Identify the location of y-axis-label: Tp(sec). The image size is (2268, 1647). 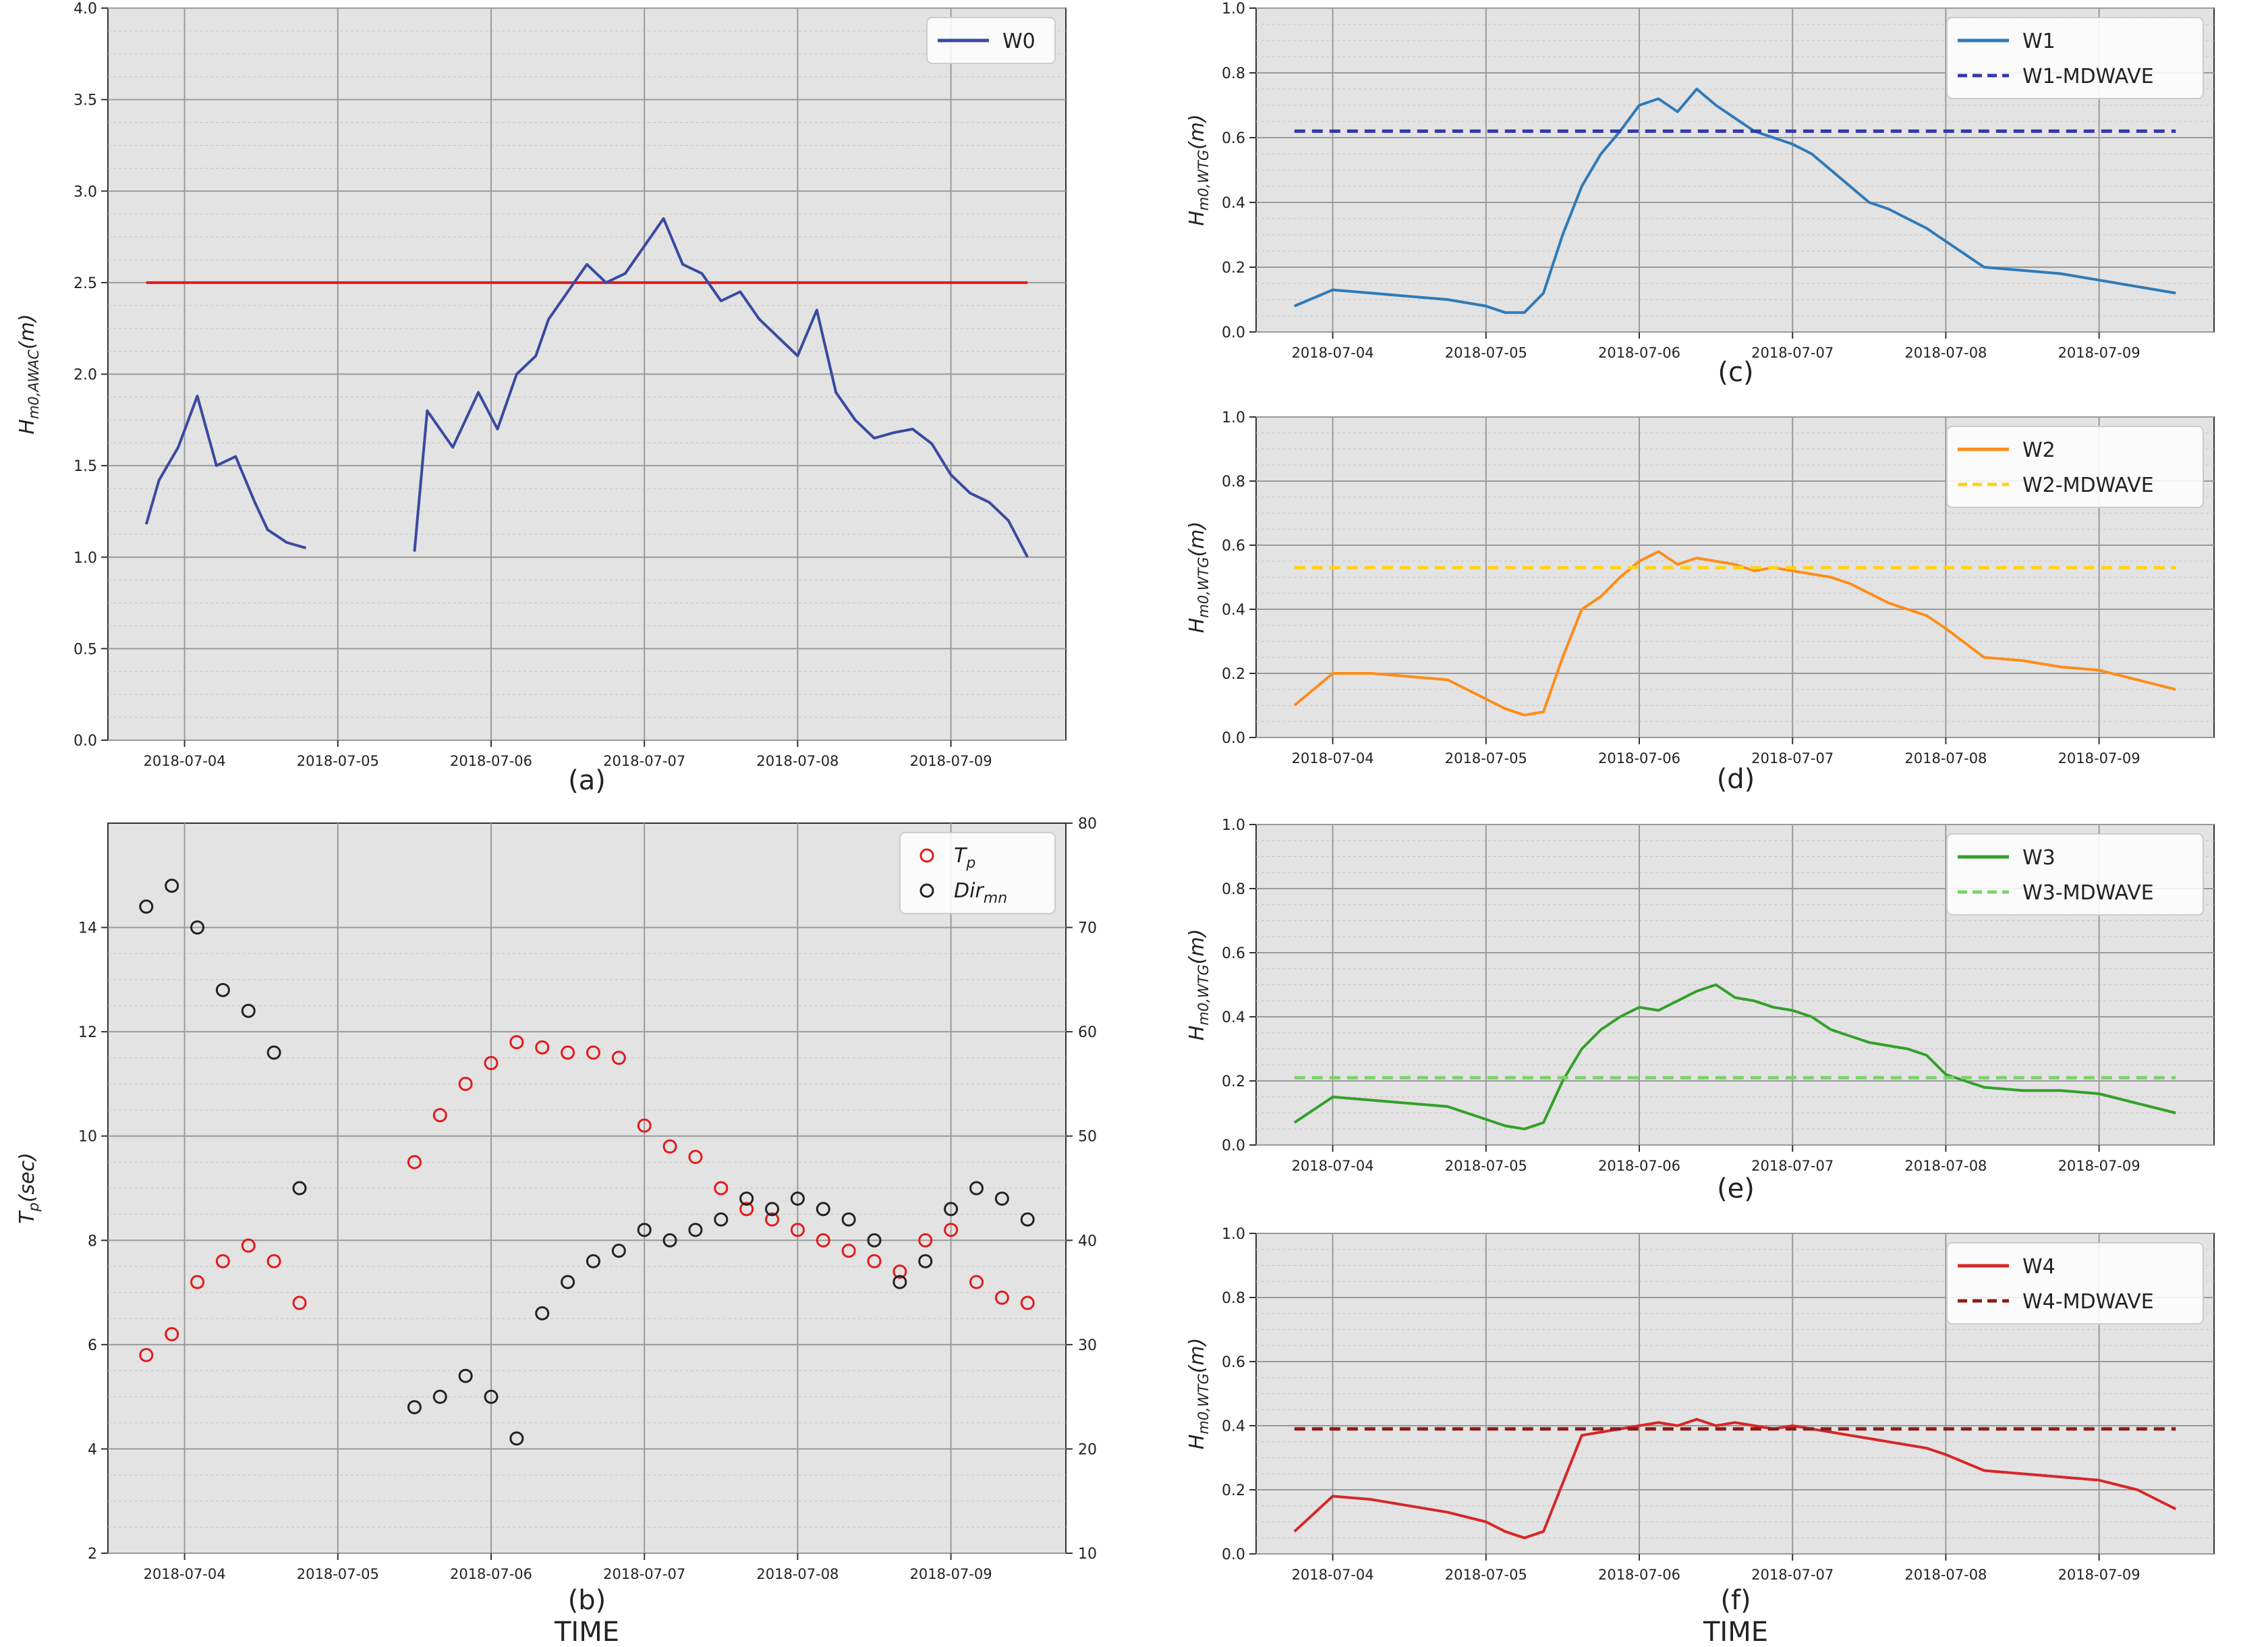
(29, 1188).